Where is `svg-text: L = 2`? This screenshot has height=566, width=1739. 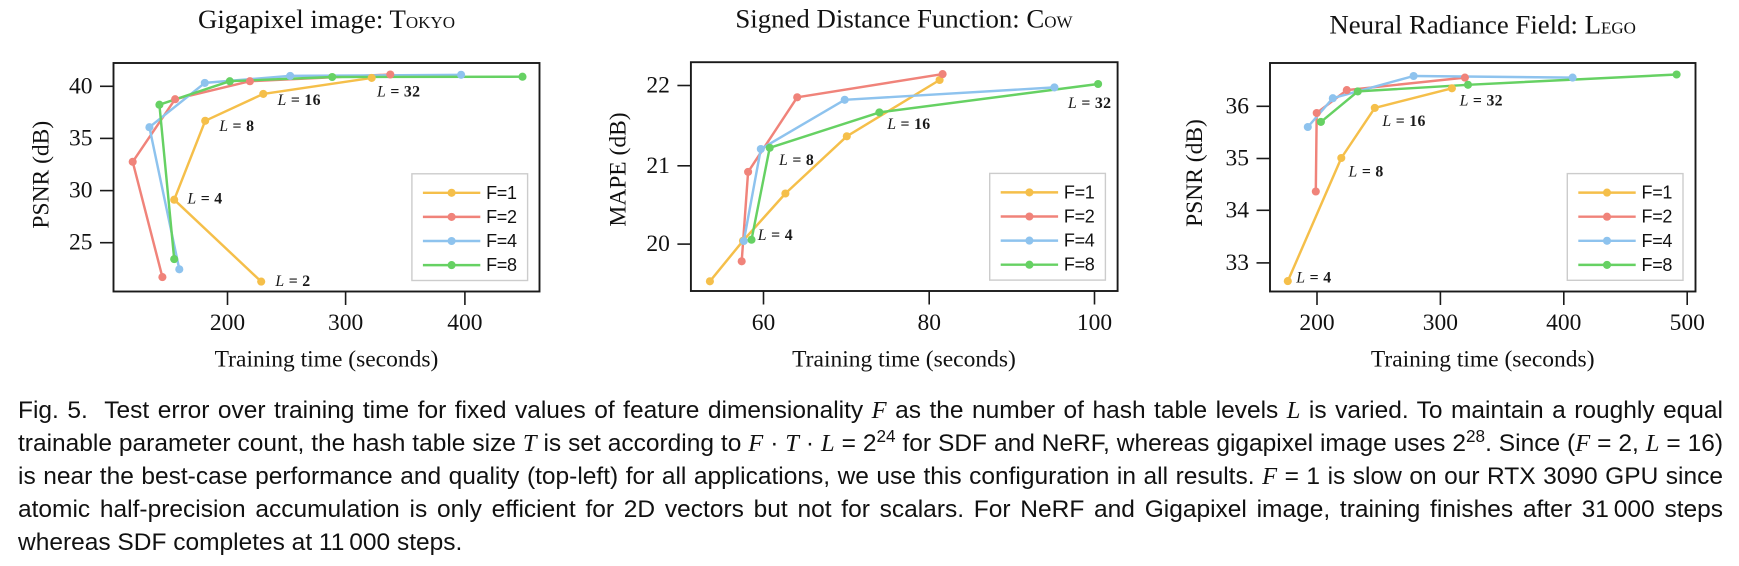
svg-text: L = 2 is located at coordinates (292, 281).